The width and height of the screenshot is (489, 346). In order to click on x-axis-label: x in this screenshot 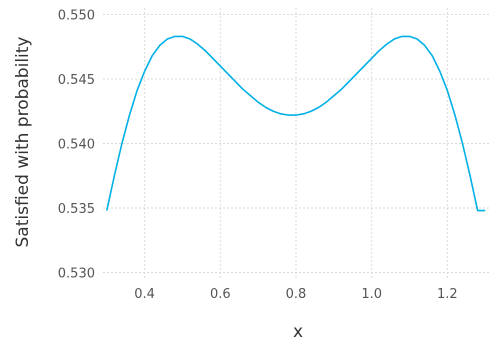, I will do `click(298, 332)`.